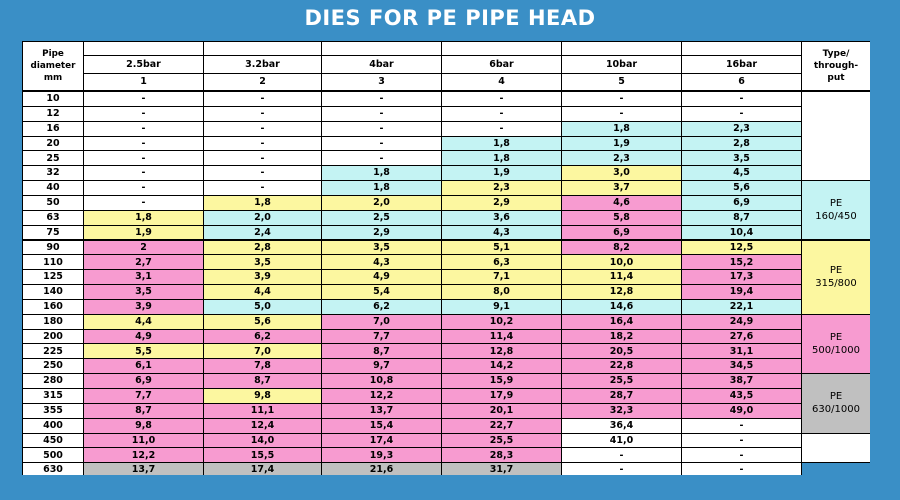 The width and height of the screenshot is (900, 500). I want to click on table-cell: 36,4, so click(621, 425).